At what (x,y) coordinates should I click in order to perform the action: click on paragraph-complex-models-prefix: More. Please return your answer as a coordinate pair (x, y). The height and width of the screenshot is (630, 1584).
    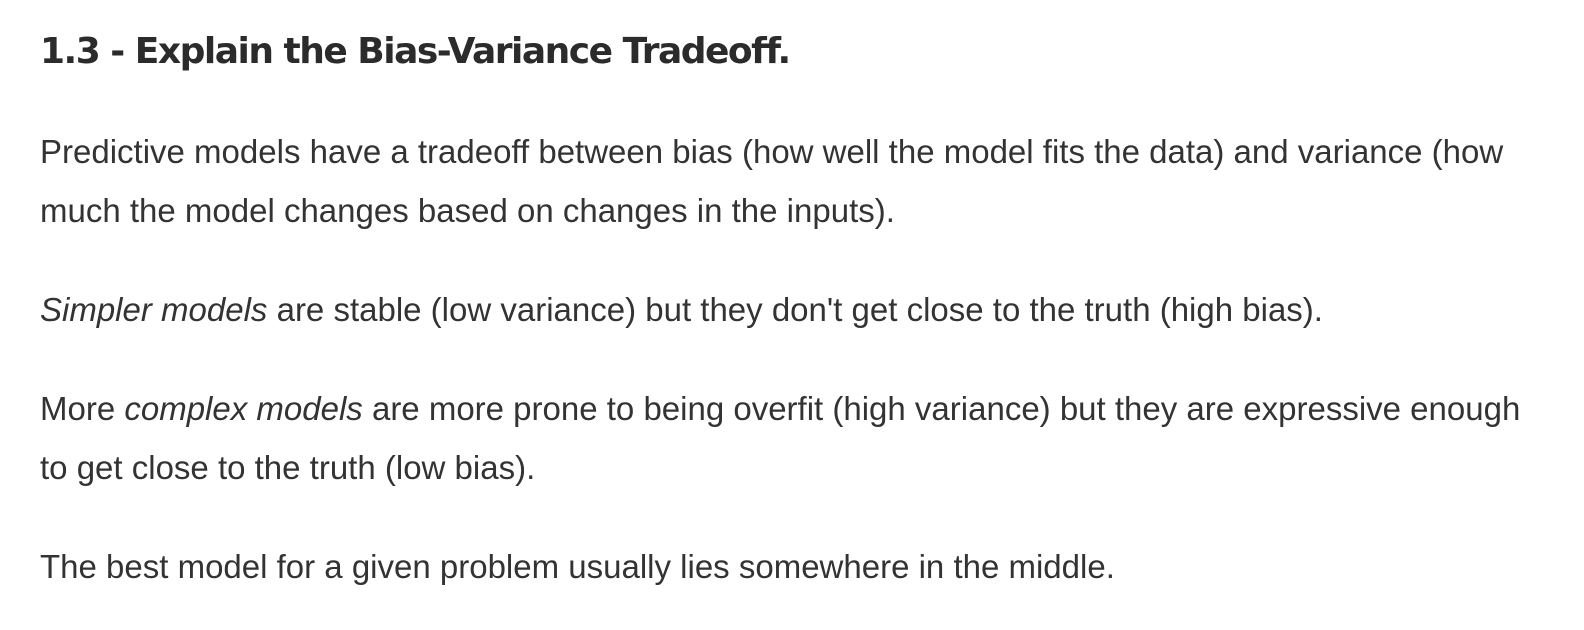
    Looking at the image, I should click on (82, 408).